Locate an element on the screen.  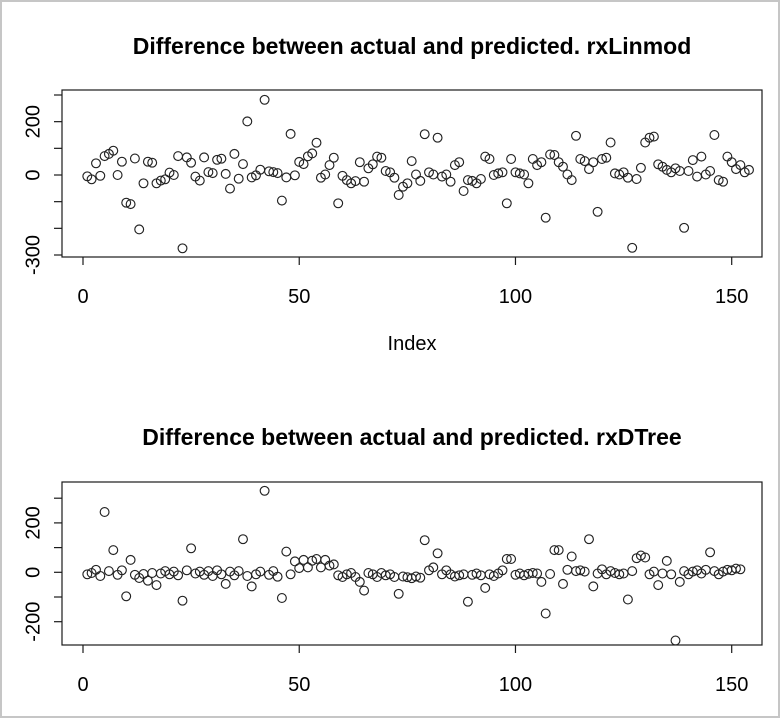
x-tick-label: 0 is located at coordinates (82, 297).